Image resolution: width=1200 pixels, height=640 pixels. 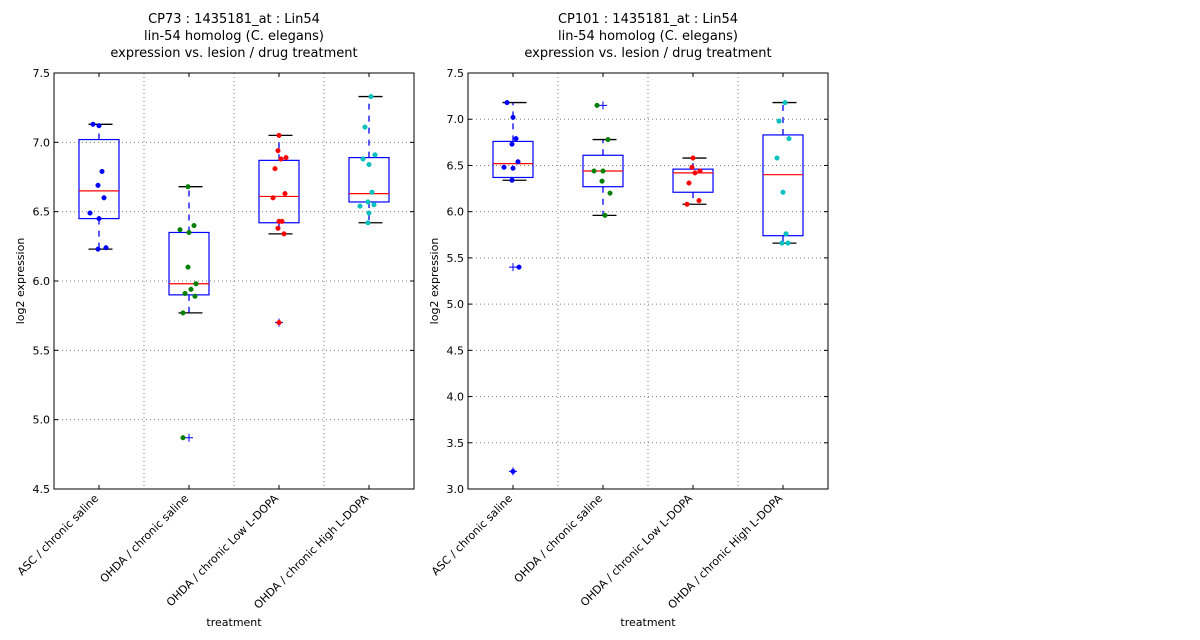 What do you see at coordinates (456, 397) in the screenshot?
I see `y-tick-label: 4.0` at bounding box center [456, 397].